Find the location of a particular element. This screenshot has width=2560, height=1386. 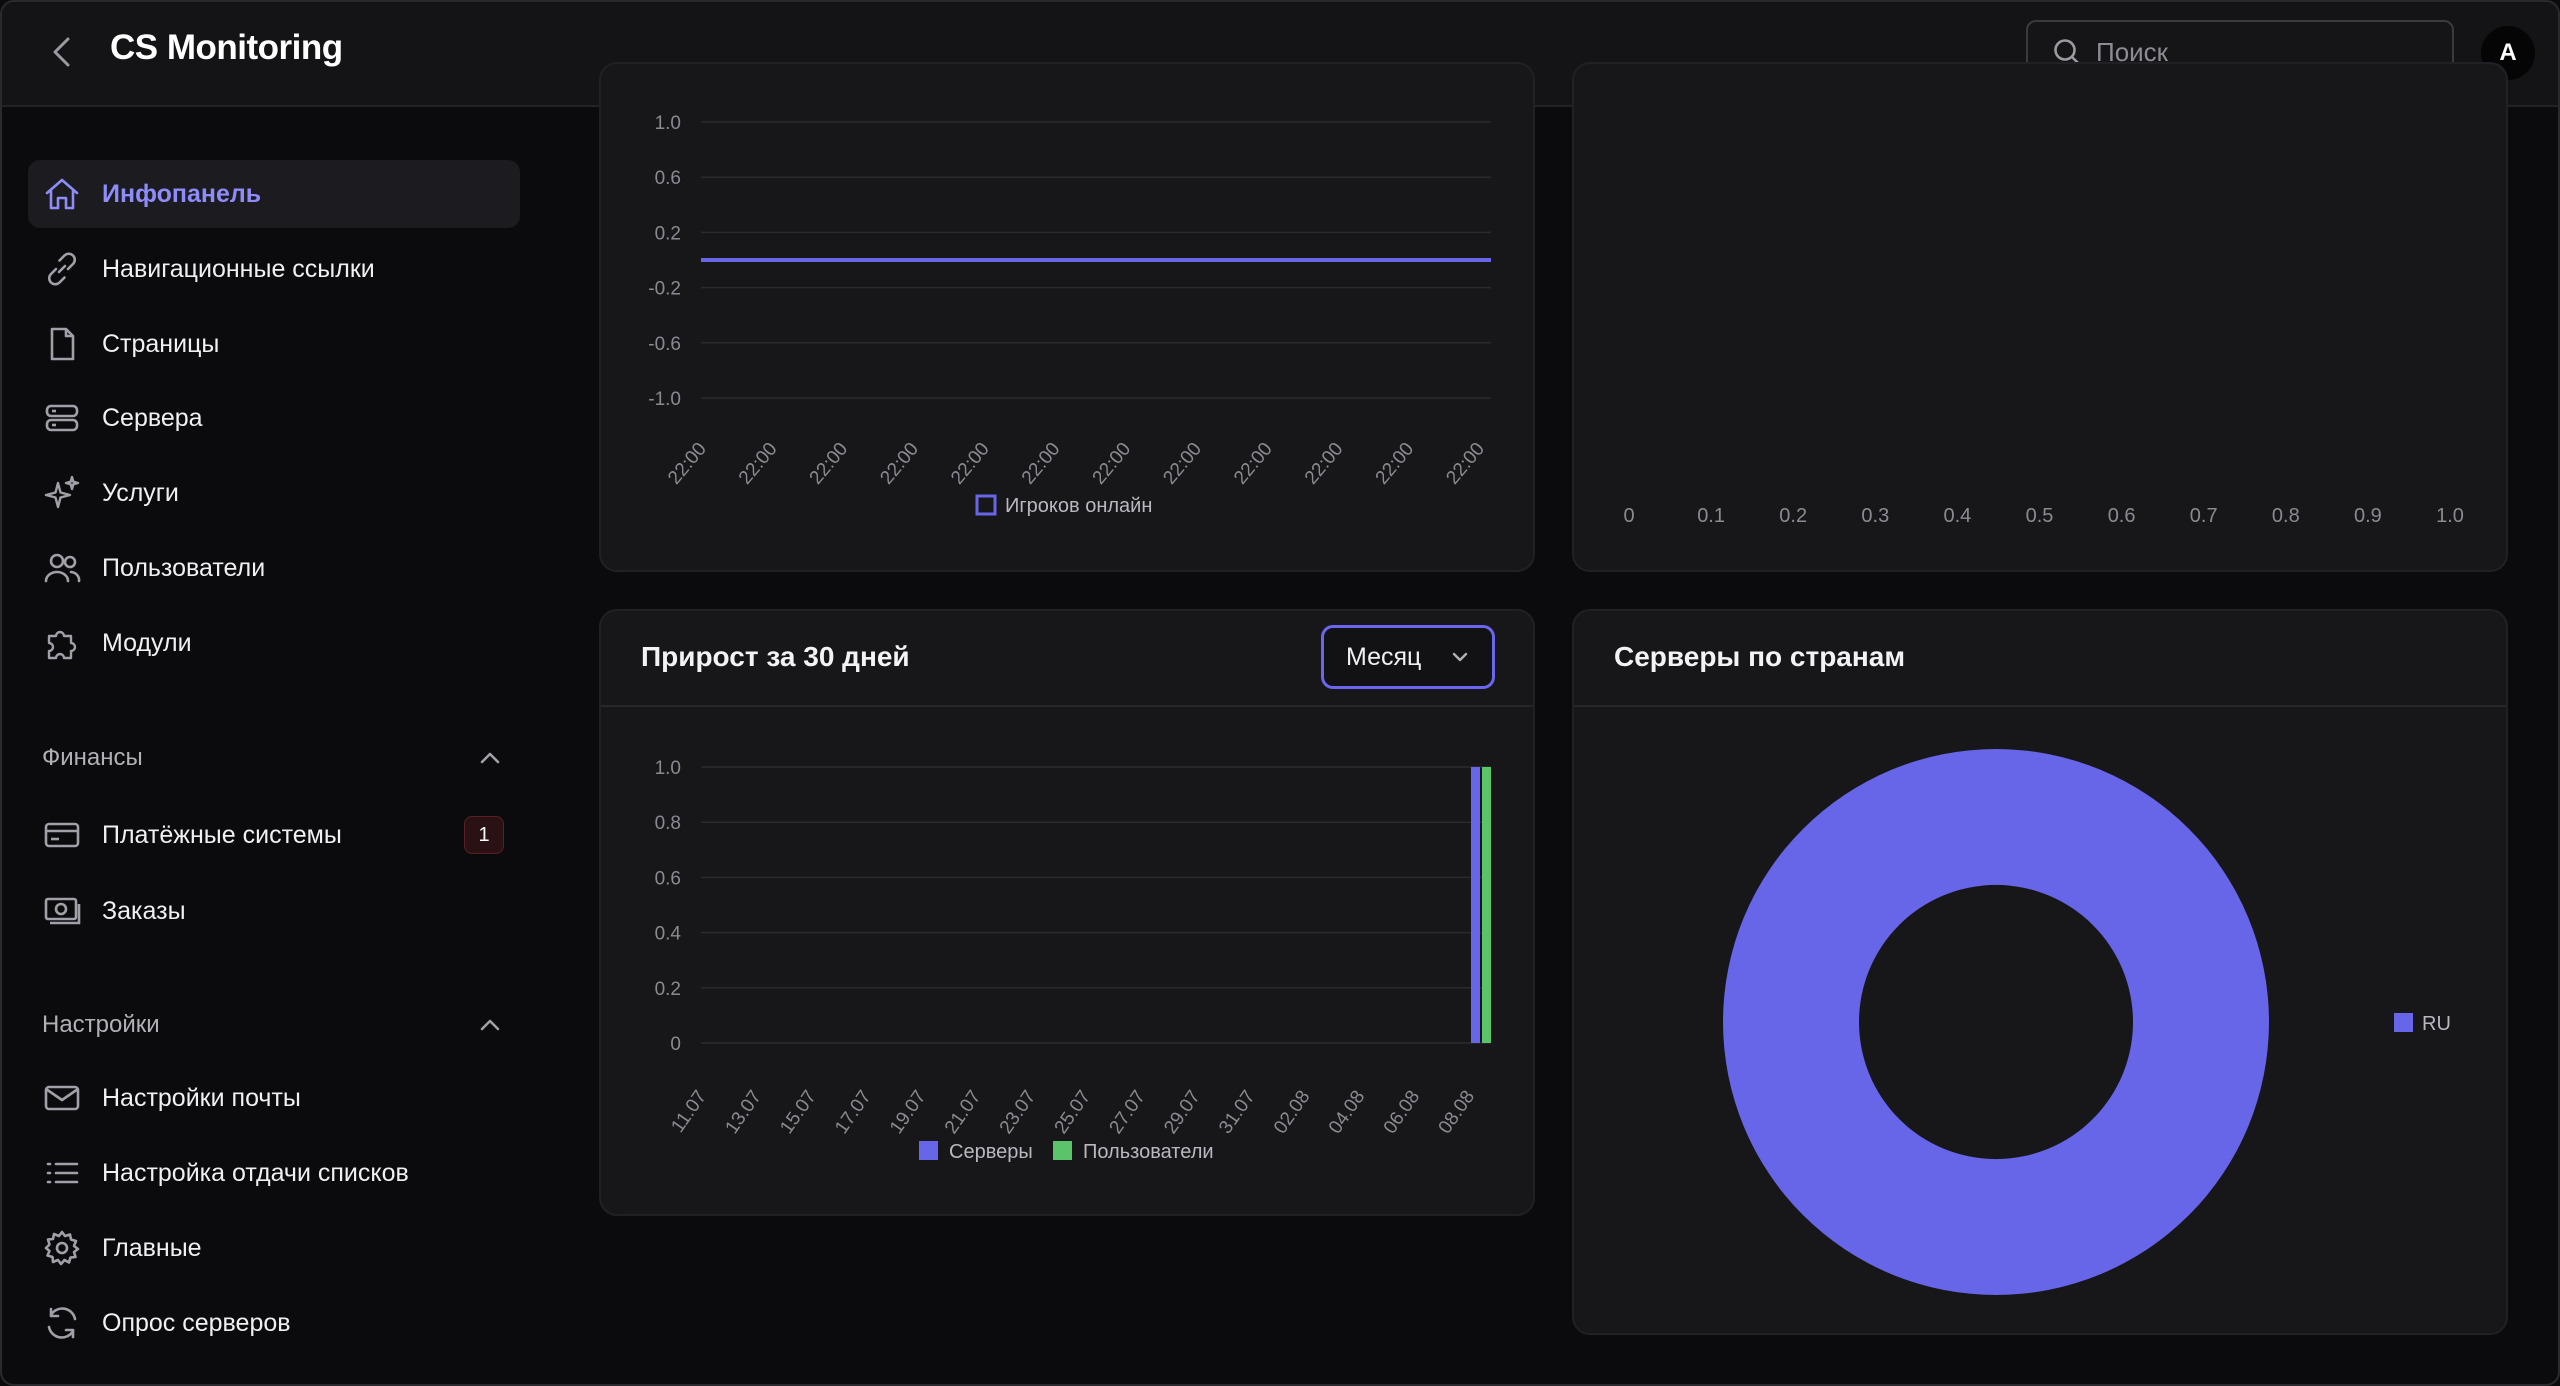

notification-badge: 1 is located at coordinates (484, 835).